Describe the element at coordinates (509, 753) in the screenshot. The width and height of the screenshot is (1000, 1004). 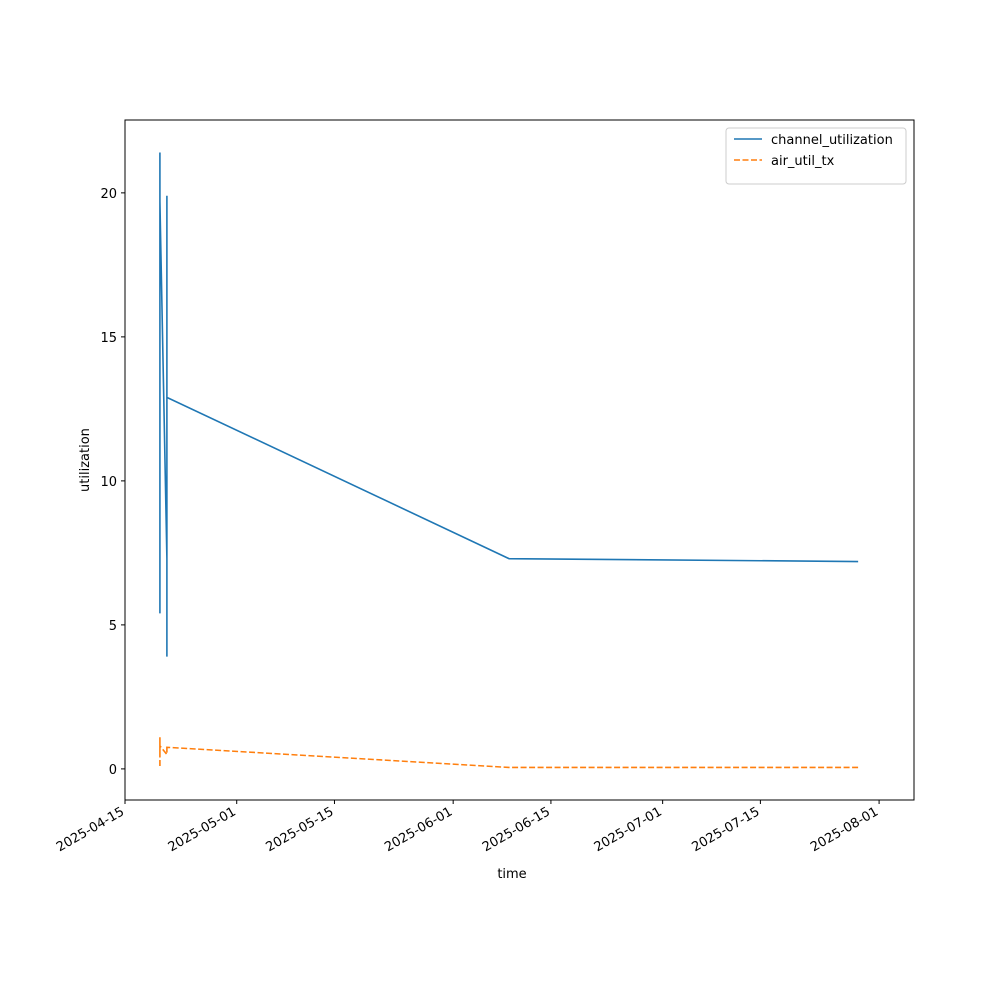
I see `data-line` at that location.